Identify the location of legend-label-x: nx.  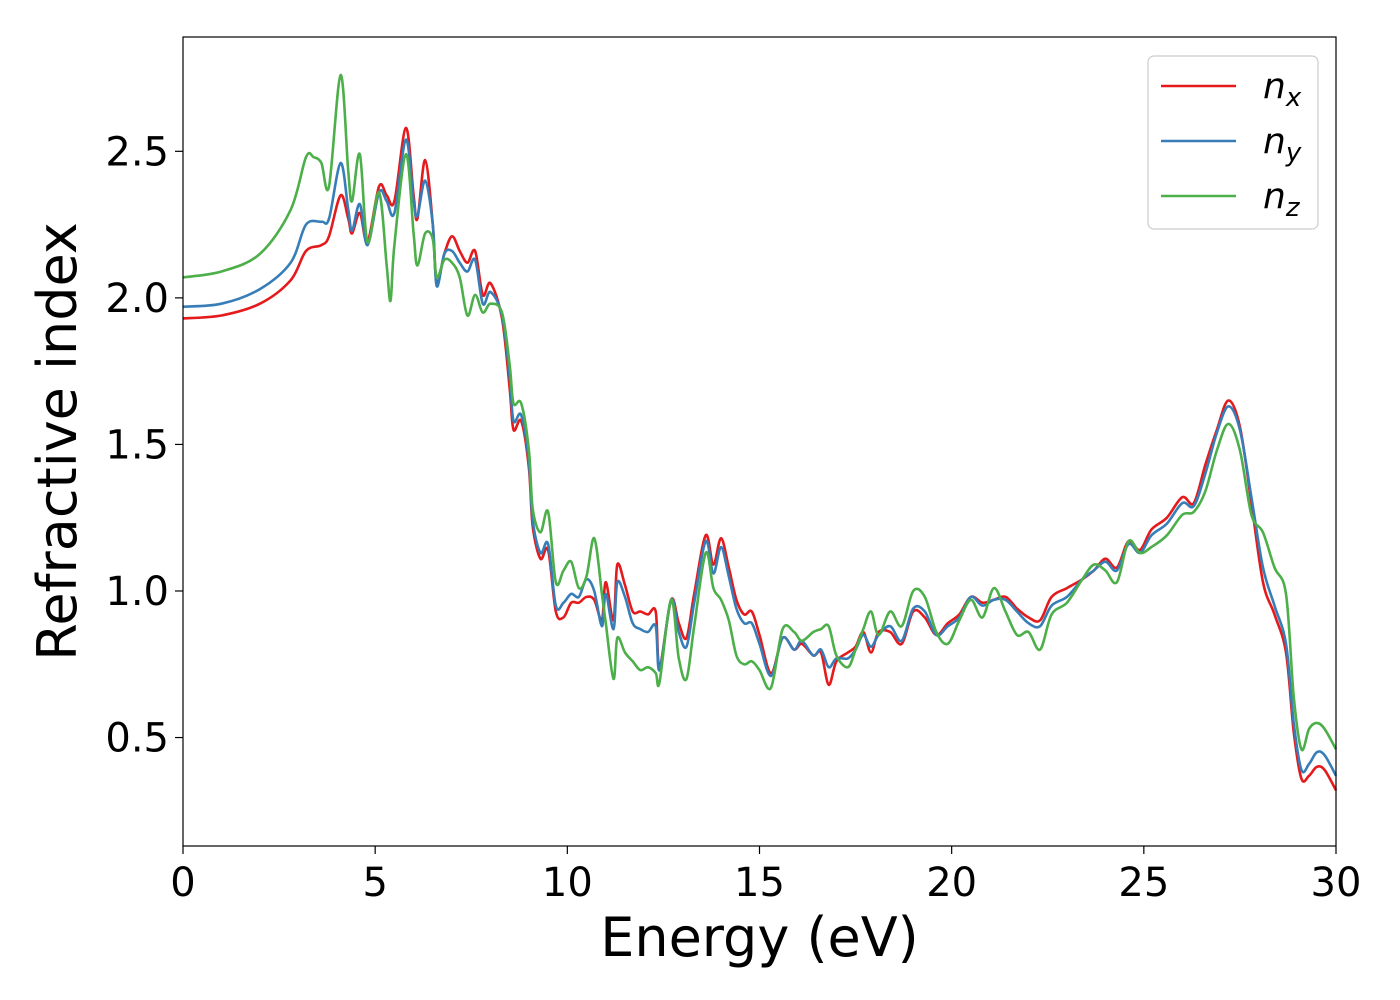
(1282, 89).